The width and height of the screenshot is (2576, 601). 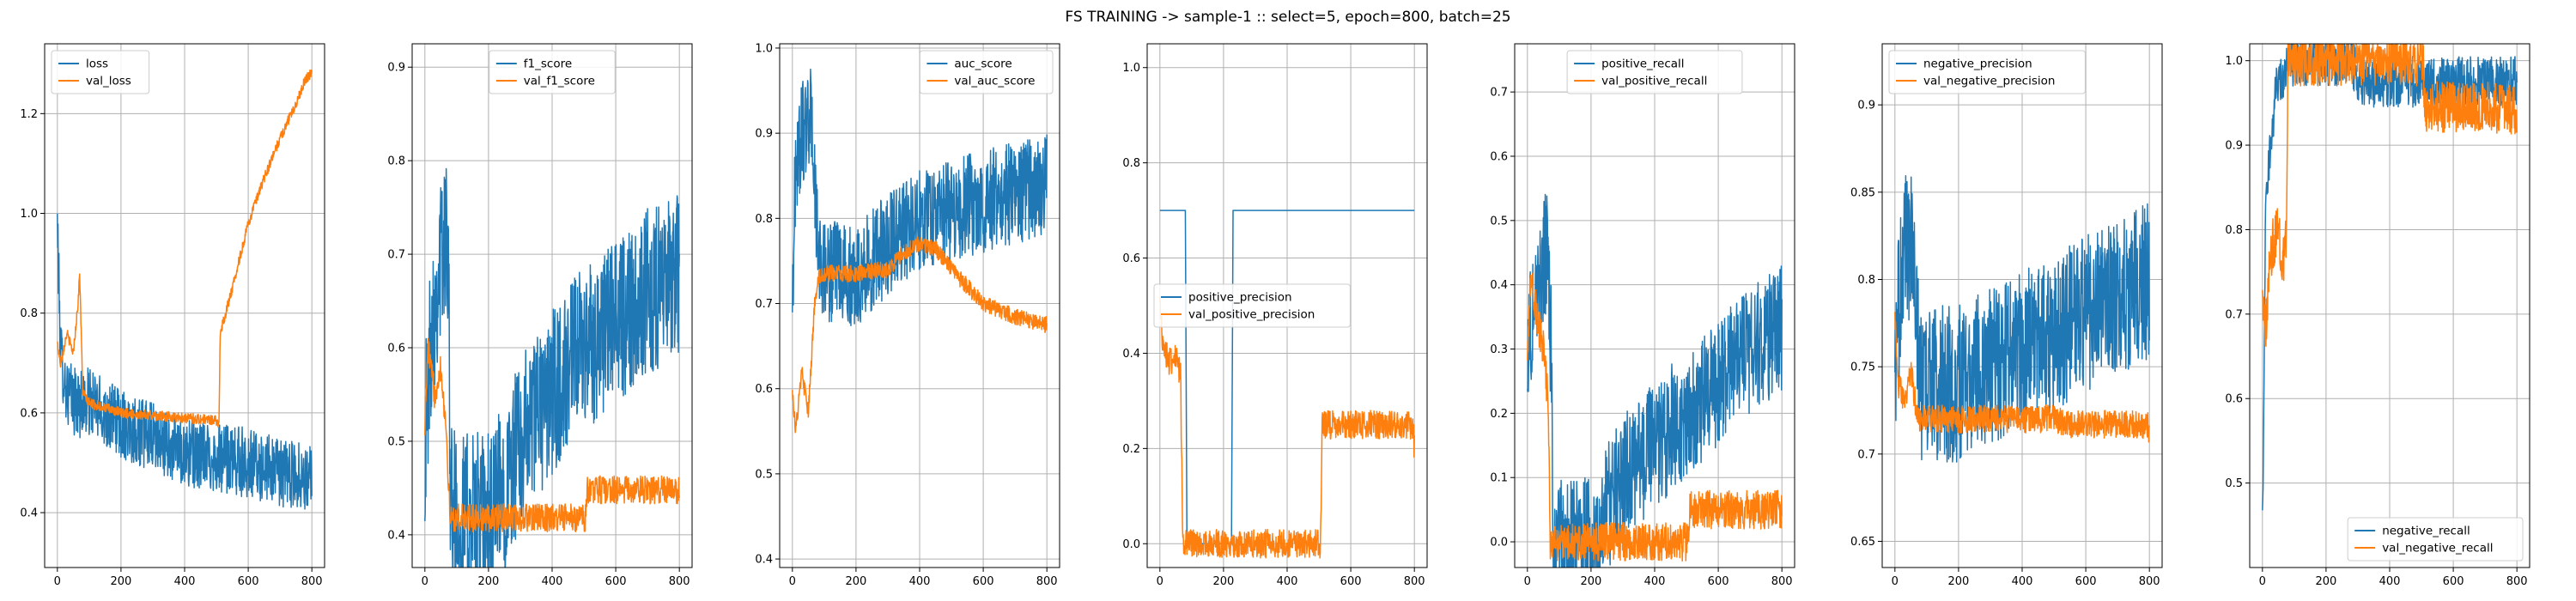 What do you see at coordinates (1131, 449) in the screenshot?
I see `y-tick-label: 0.2` at bounding box center [1131, 449].